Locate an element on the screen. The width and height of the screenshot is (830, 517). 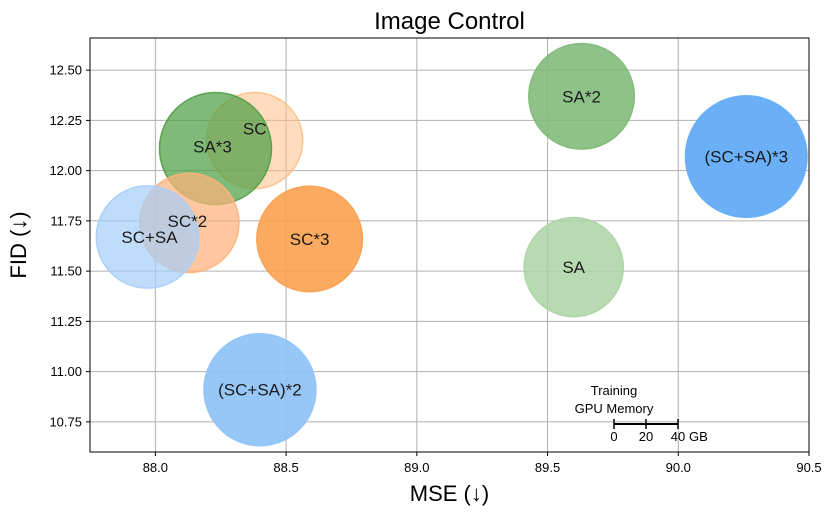
x-tick-label: 89.0 is located at coordinates (416, 467).